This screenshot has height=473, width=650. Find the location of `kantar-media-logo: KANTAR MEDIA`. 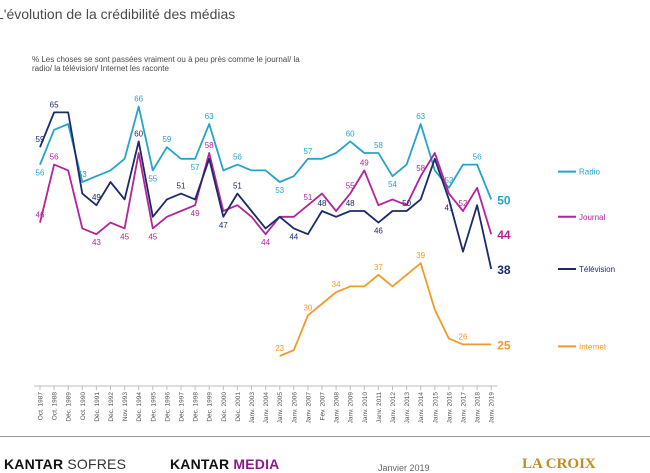

kantar-media-logo: KANTAR MEDIA is located at coordinates (224, 464).